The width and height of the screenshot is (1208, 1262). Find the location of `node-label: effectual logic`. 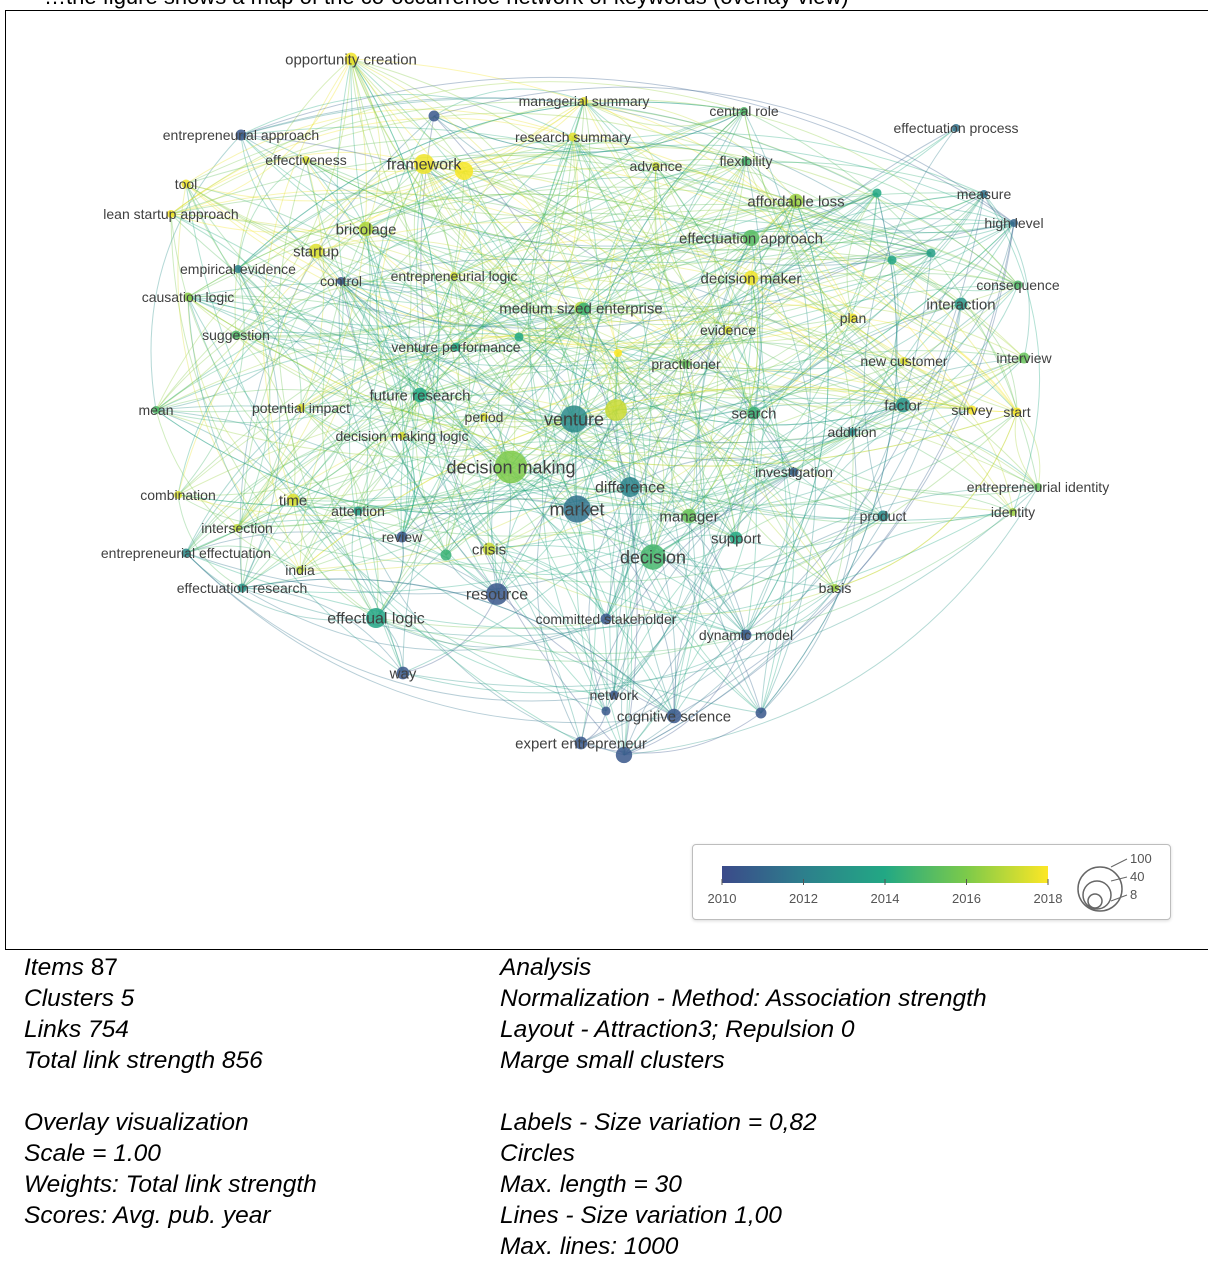

node-label: effectual logic is located at coordinates (376, 619).